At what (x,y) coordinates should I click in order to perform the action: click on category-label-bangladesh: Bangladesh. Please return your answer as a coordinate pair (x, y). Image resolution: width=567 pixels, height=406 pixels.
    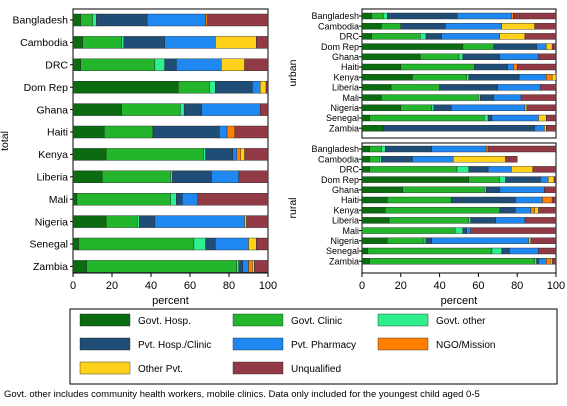
    Looking at the image, I should click on (335, 16).